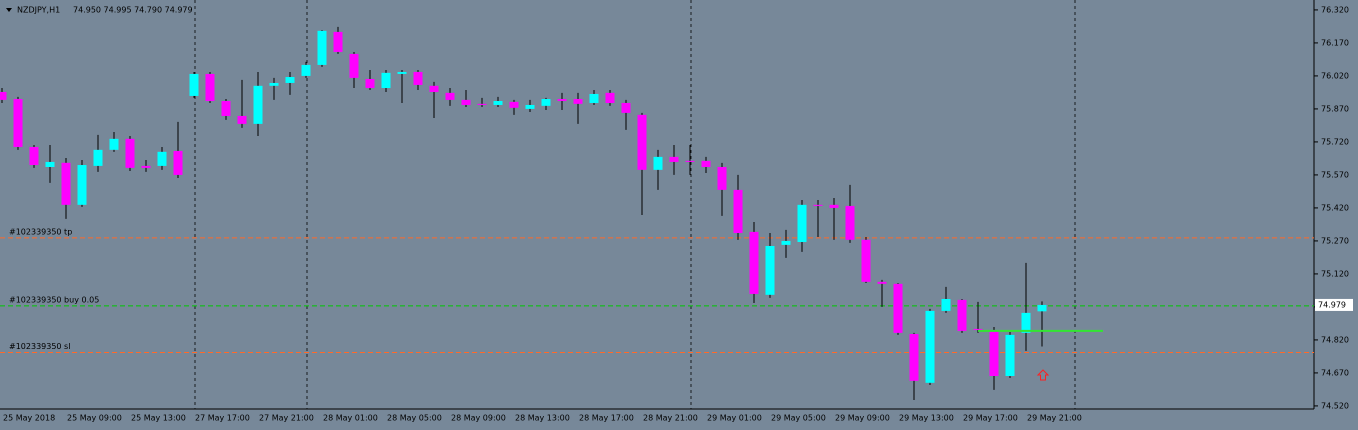  I want to click on x-tick-label: 28 May 13:00, so click(542, 418).